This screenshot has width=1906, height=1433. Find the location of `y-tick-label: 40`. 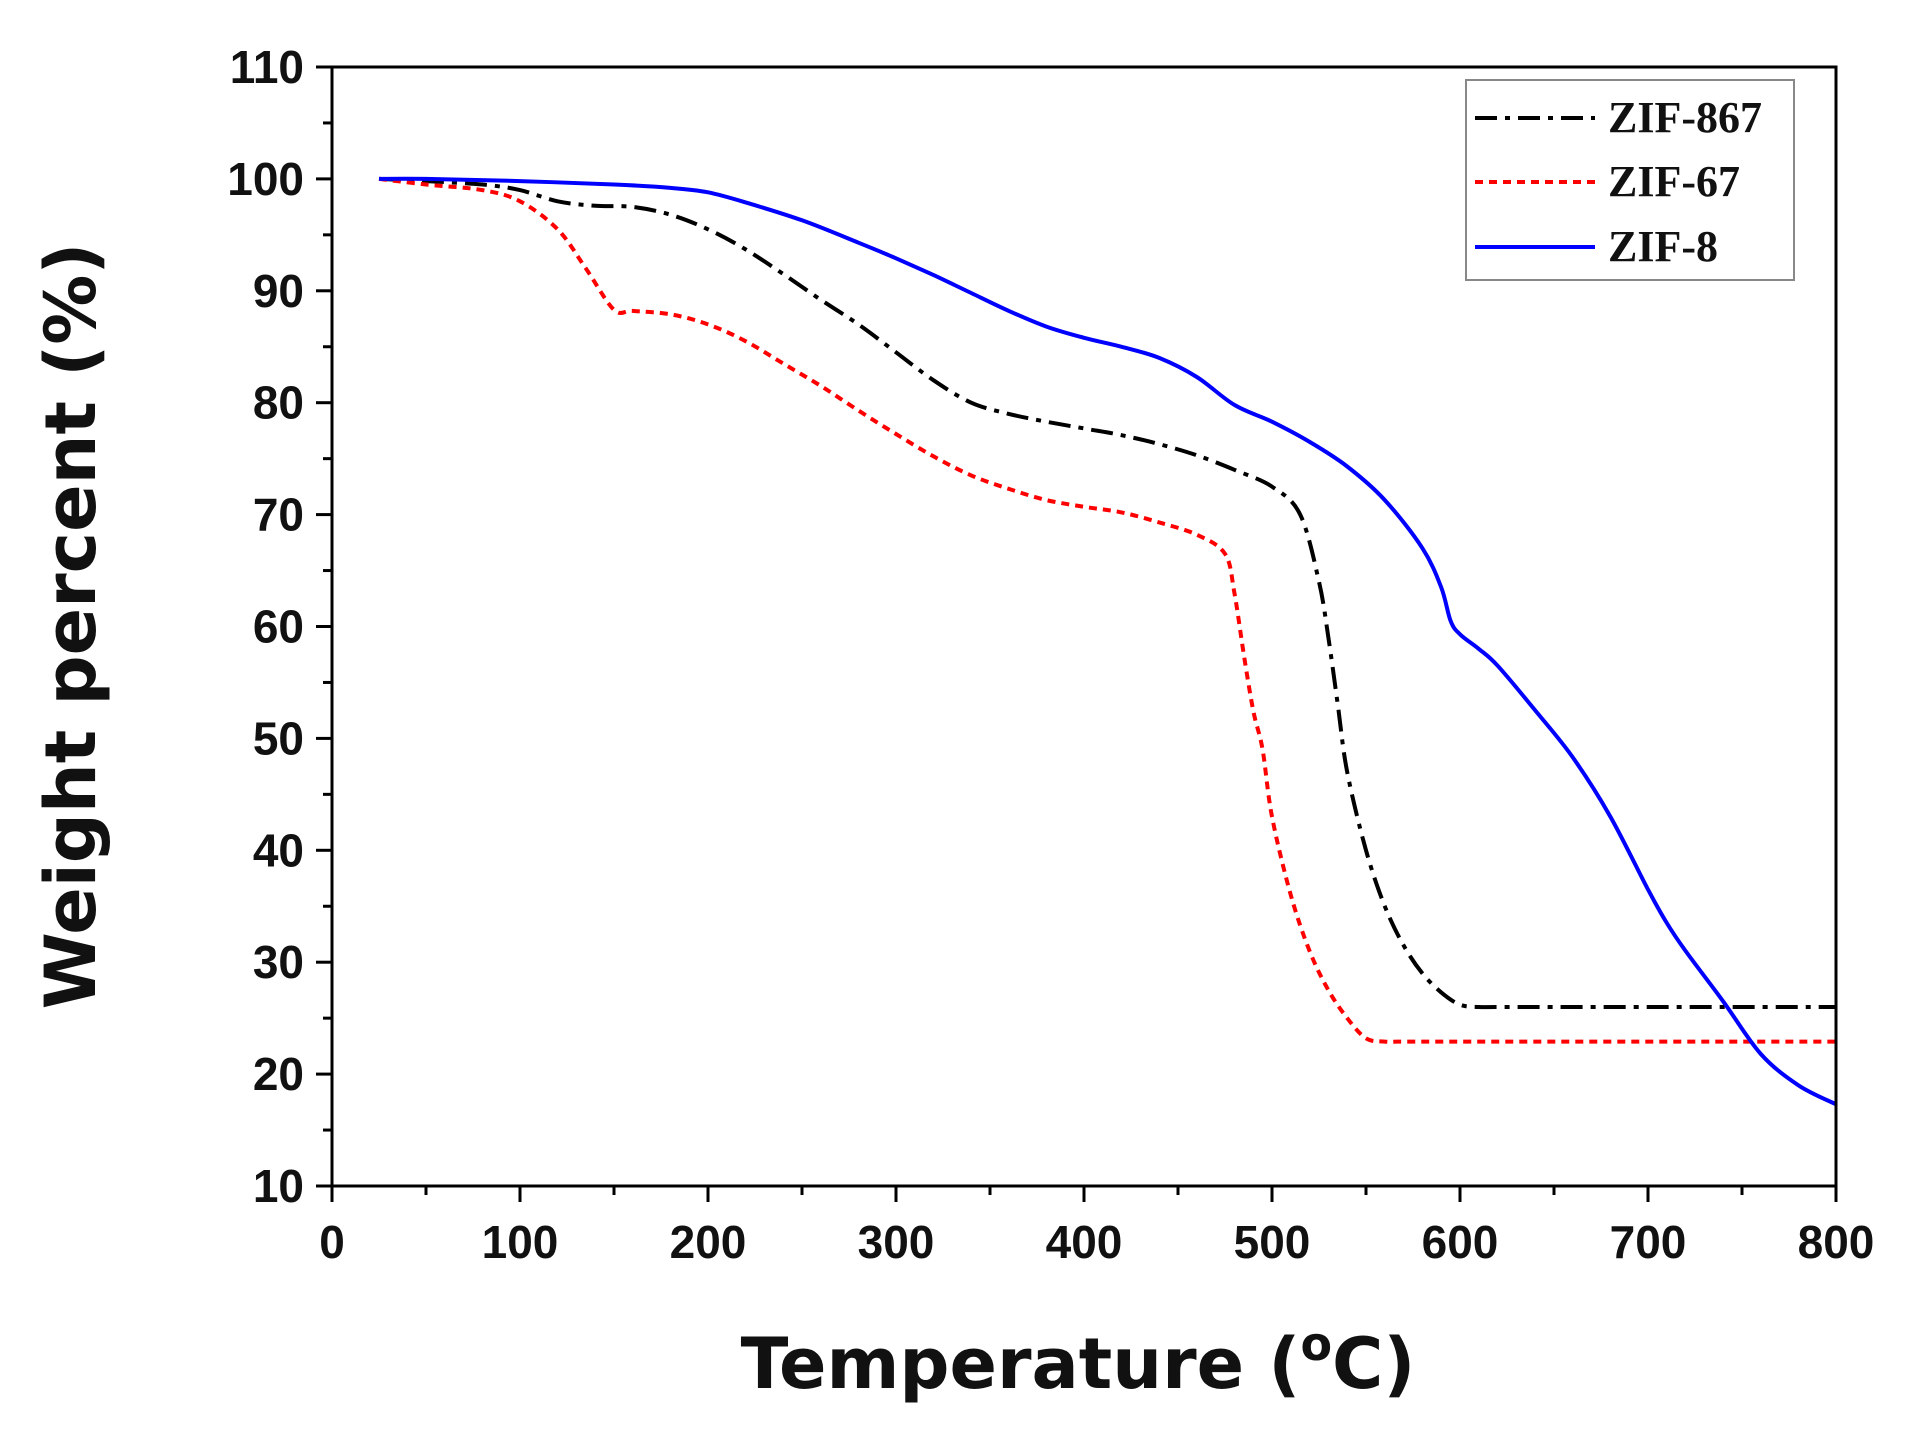

y-tick-label: 40 is located at coordinates (278, 850).